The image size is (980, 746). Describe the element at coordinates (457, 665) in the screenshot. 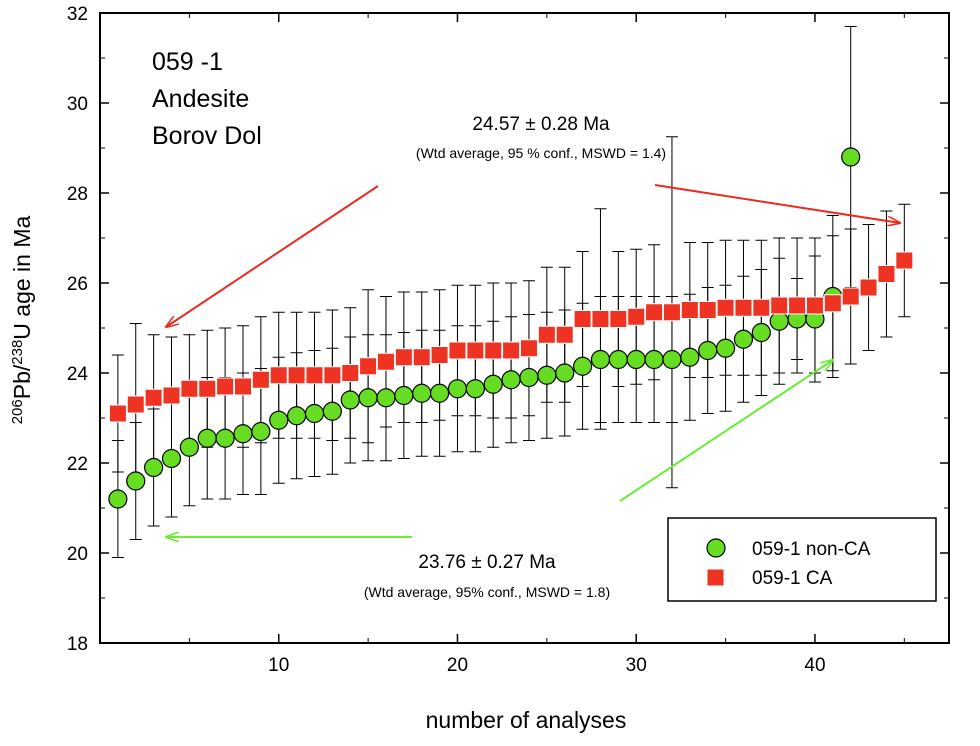

I see `x-tick-label: 20` at that location.